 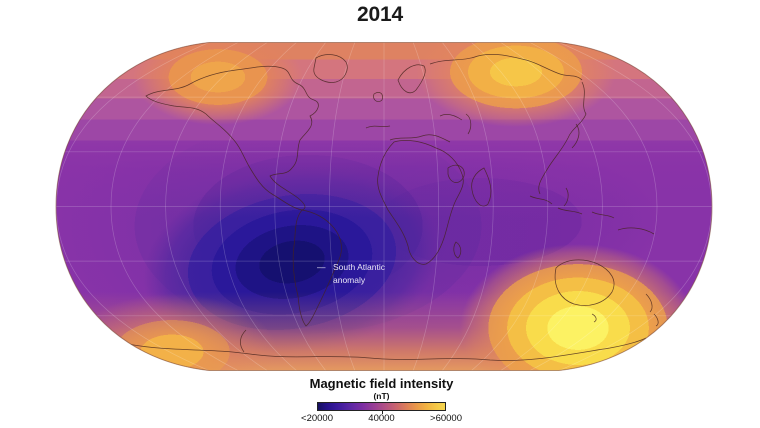 I want to click on coastline-scandinavia, so click(x=411, y=79).